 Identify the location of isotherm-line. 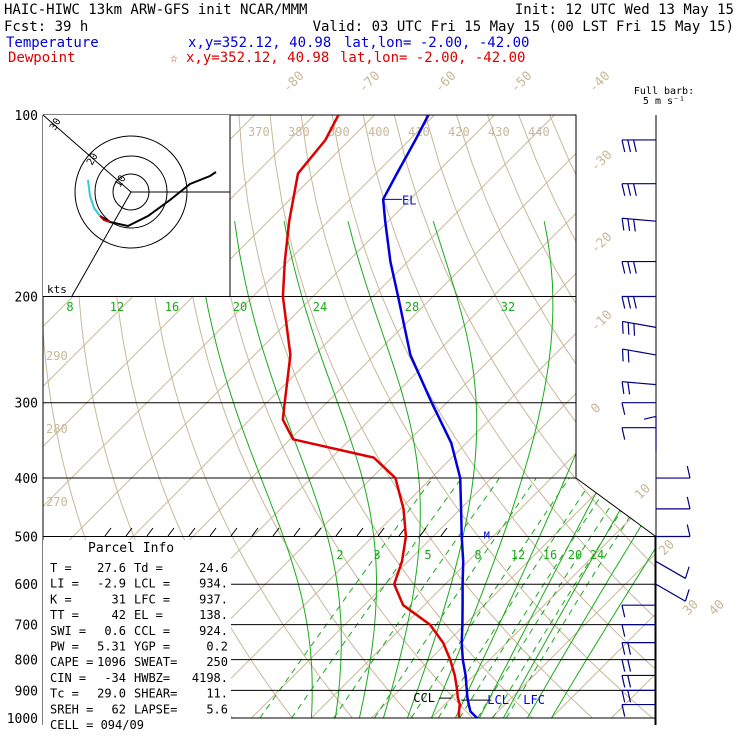
(633, 417).